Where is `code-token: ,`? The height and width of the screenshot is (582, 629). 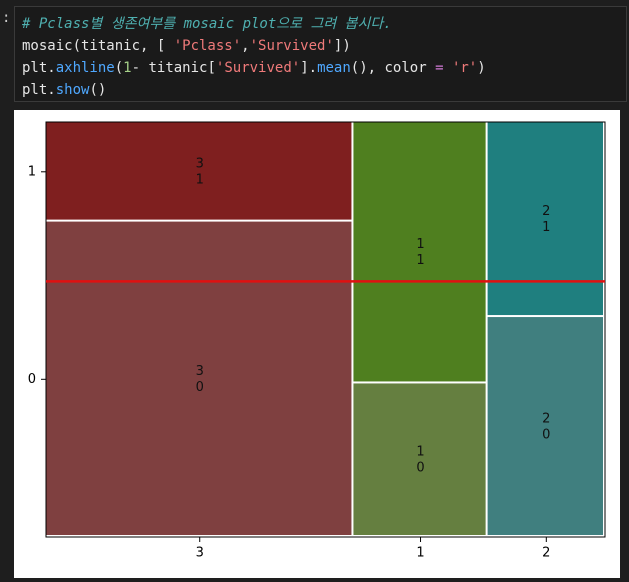
code-token: , is located at coordinates (245, 46).